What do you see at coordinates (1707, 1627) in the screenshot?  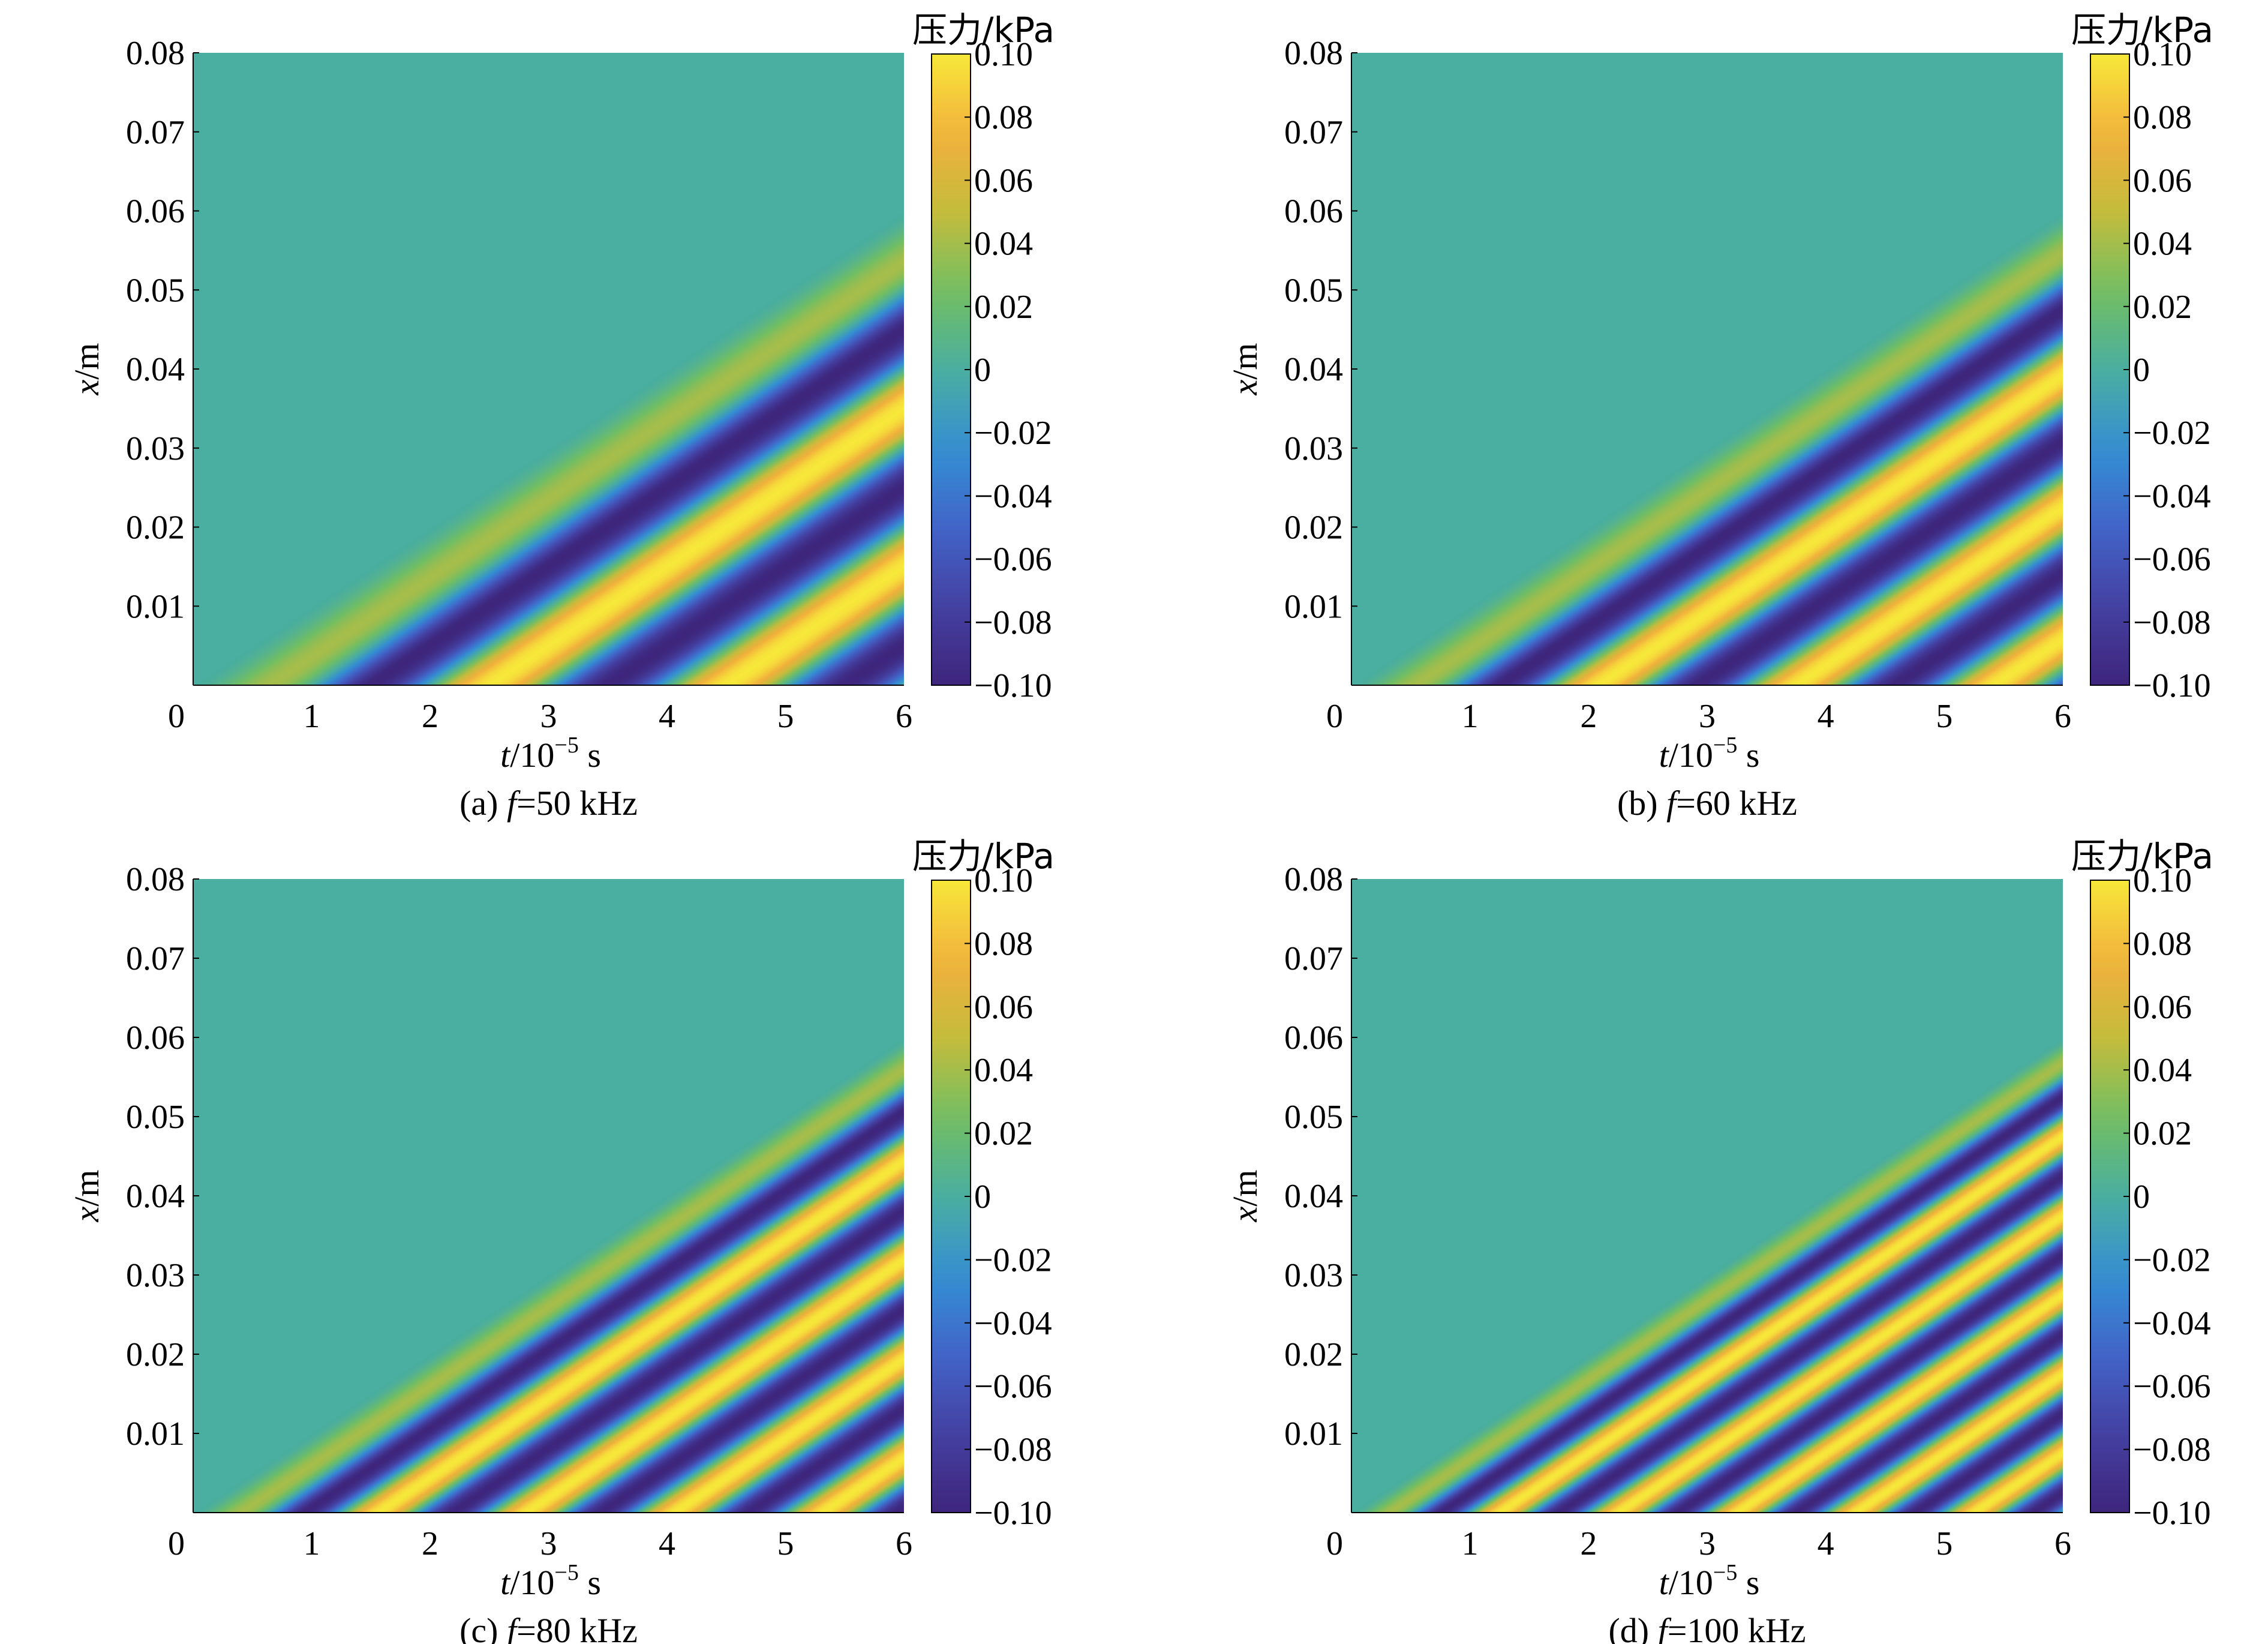 I see `panel-caption: (d) f=100 kHz` at bounding box center [1707, 1627].